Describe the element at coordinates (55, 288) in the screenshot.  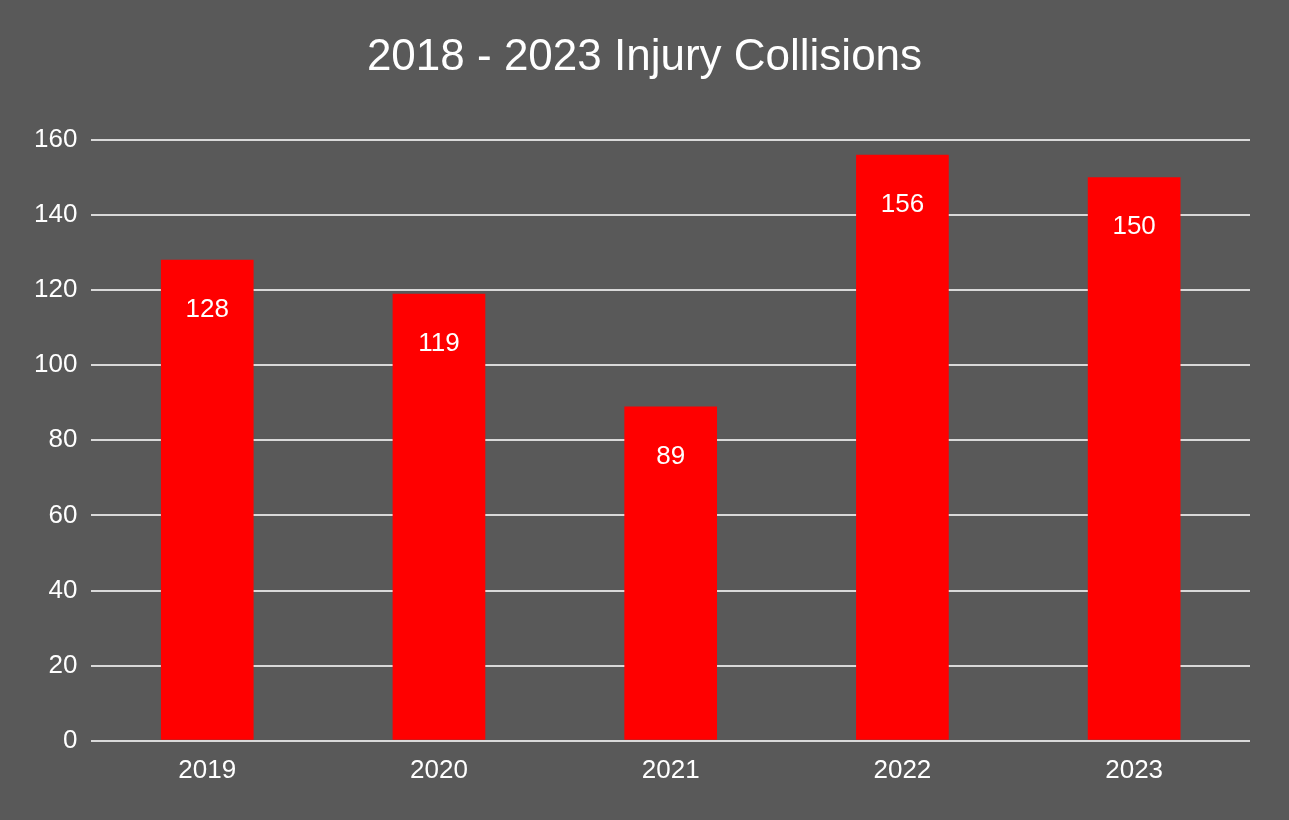
I see `y-tick-label: 120` at that location.